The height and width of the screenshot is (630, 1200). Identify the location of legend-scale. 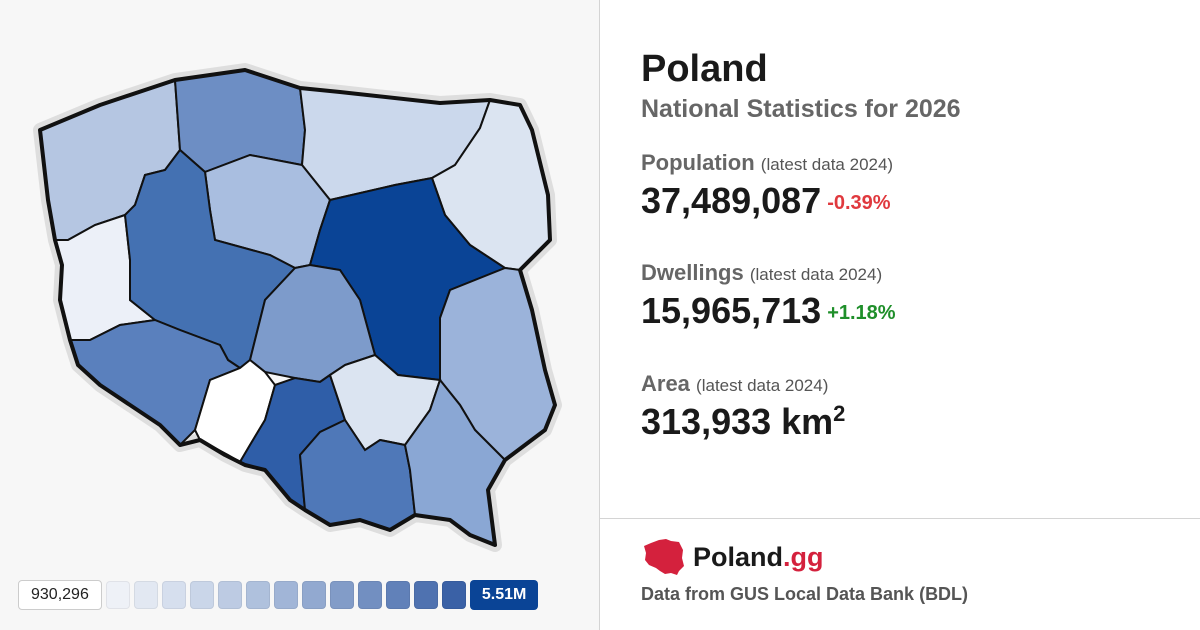
(287, 595).